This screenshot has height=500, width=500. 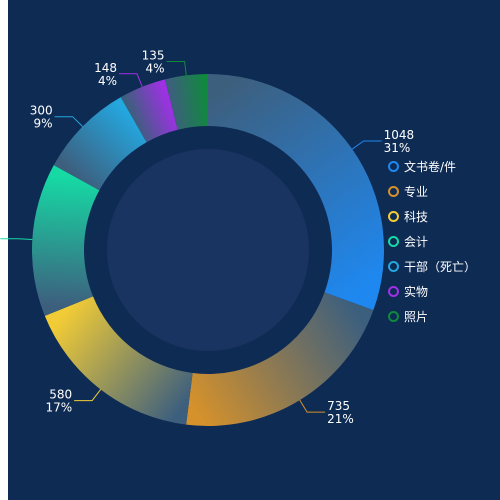 What do you see at coordinates (440, 267) in the screenshot?
I see `legend-label: 干部（死亡）` at bounding box center [440, 267].